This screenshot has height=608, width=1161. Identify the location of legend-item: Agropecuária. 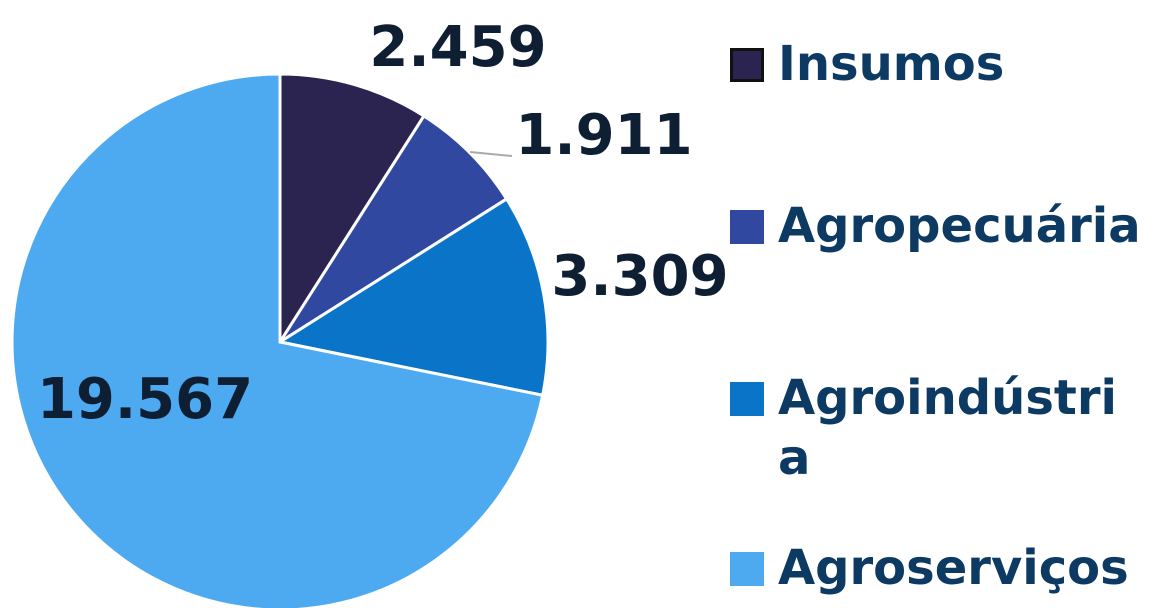
(939, 226).